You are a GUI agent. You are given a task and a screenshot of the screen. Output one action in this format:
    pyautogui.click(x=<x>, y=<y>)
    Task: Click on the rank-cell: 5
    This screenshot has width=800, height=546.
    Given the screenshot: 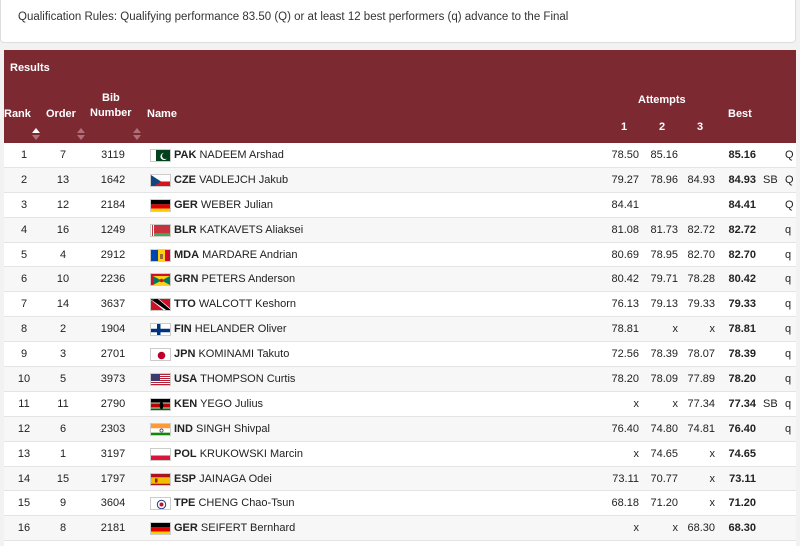 What is the action you would take?
    pyautogui.click(x=24, y=254)
    